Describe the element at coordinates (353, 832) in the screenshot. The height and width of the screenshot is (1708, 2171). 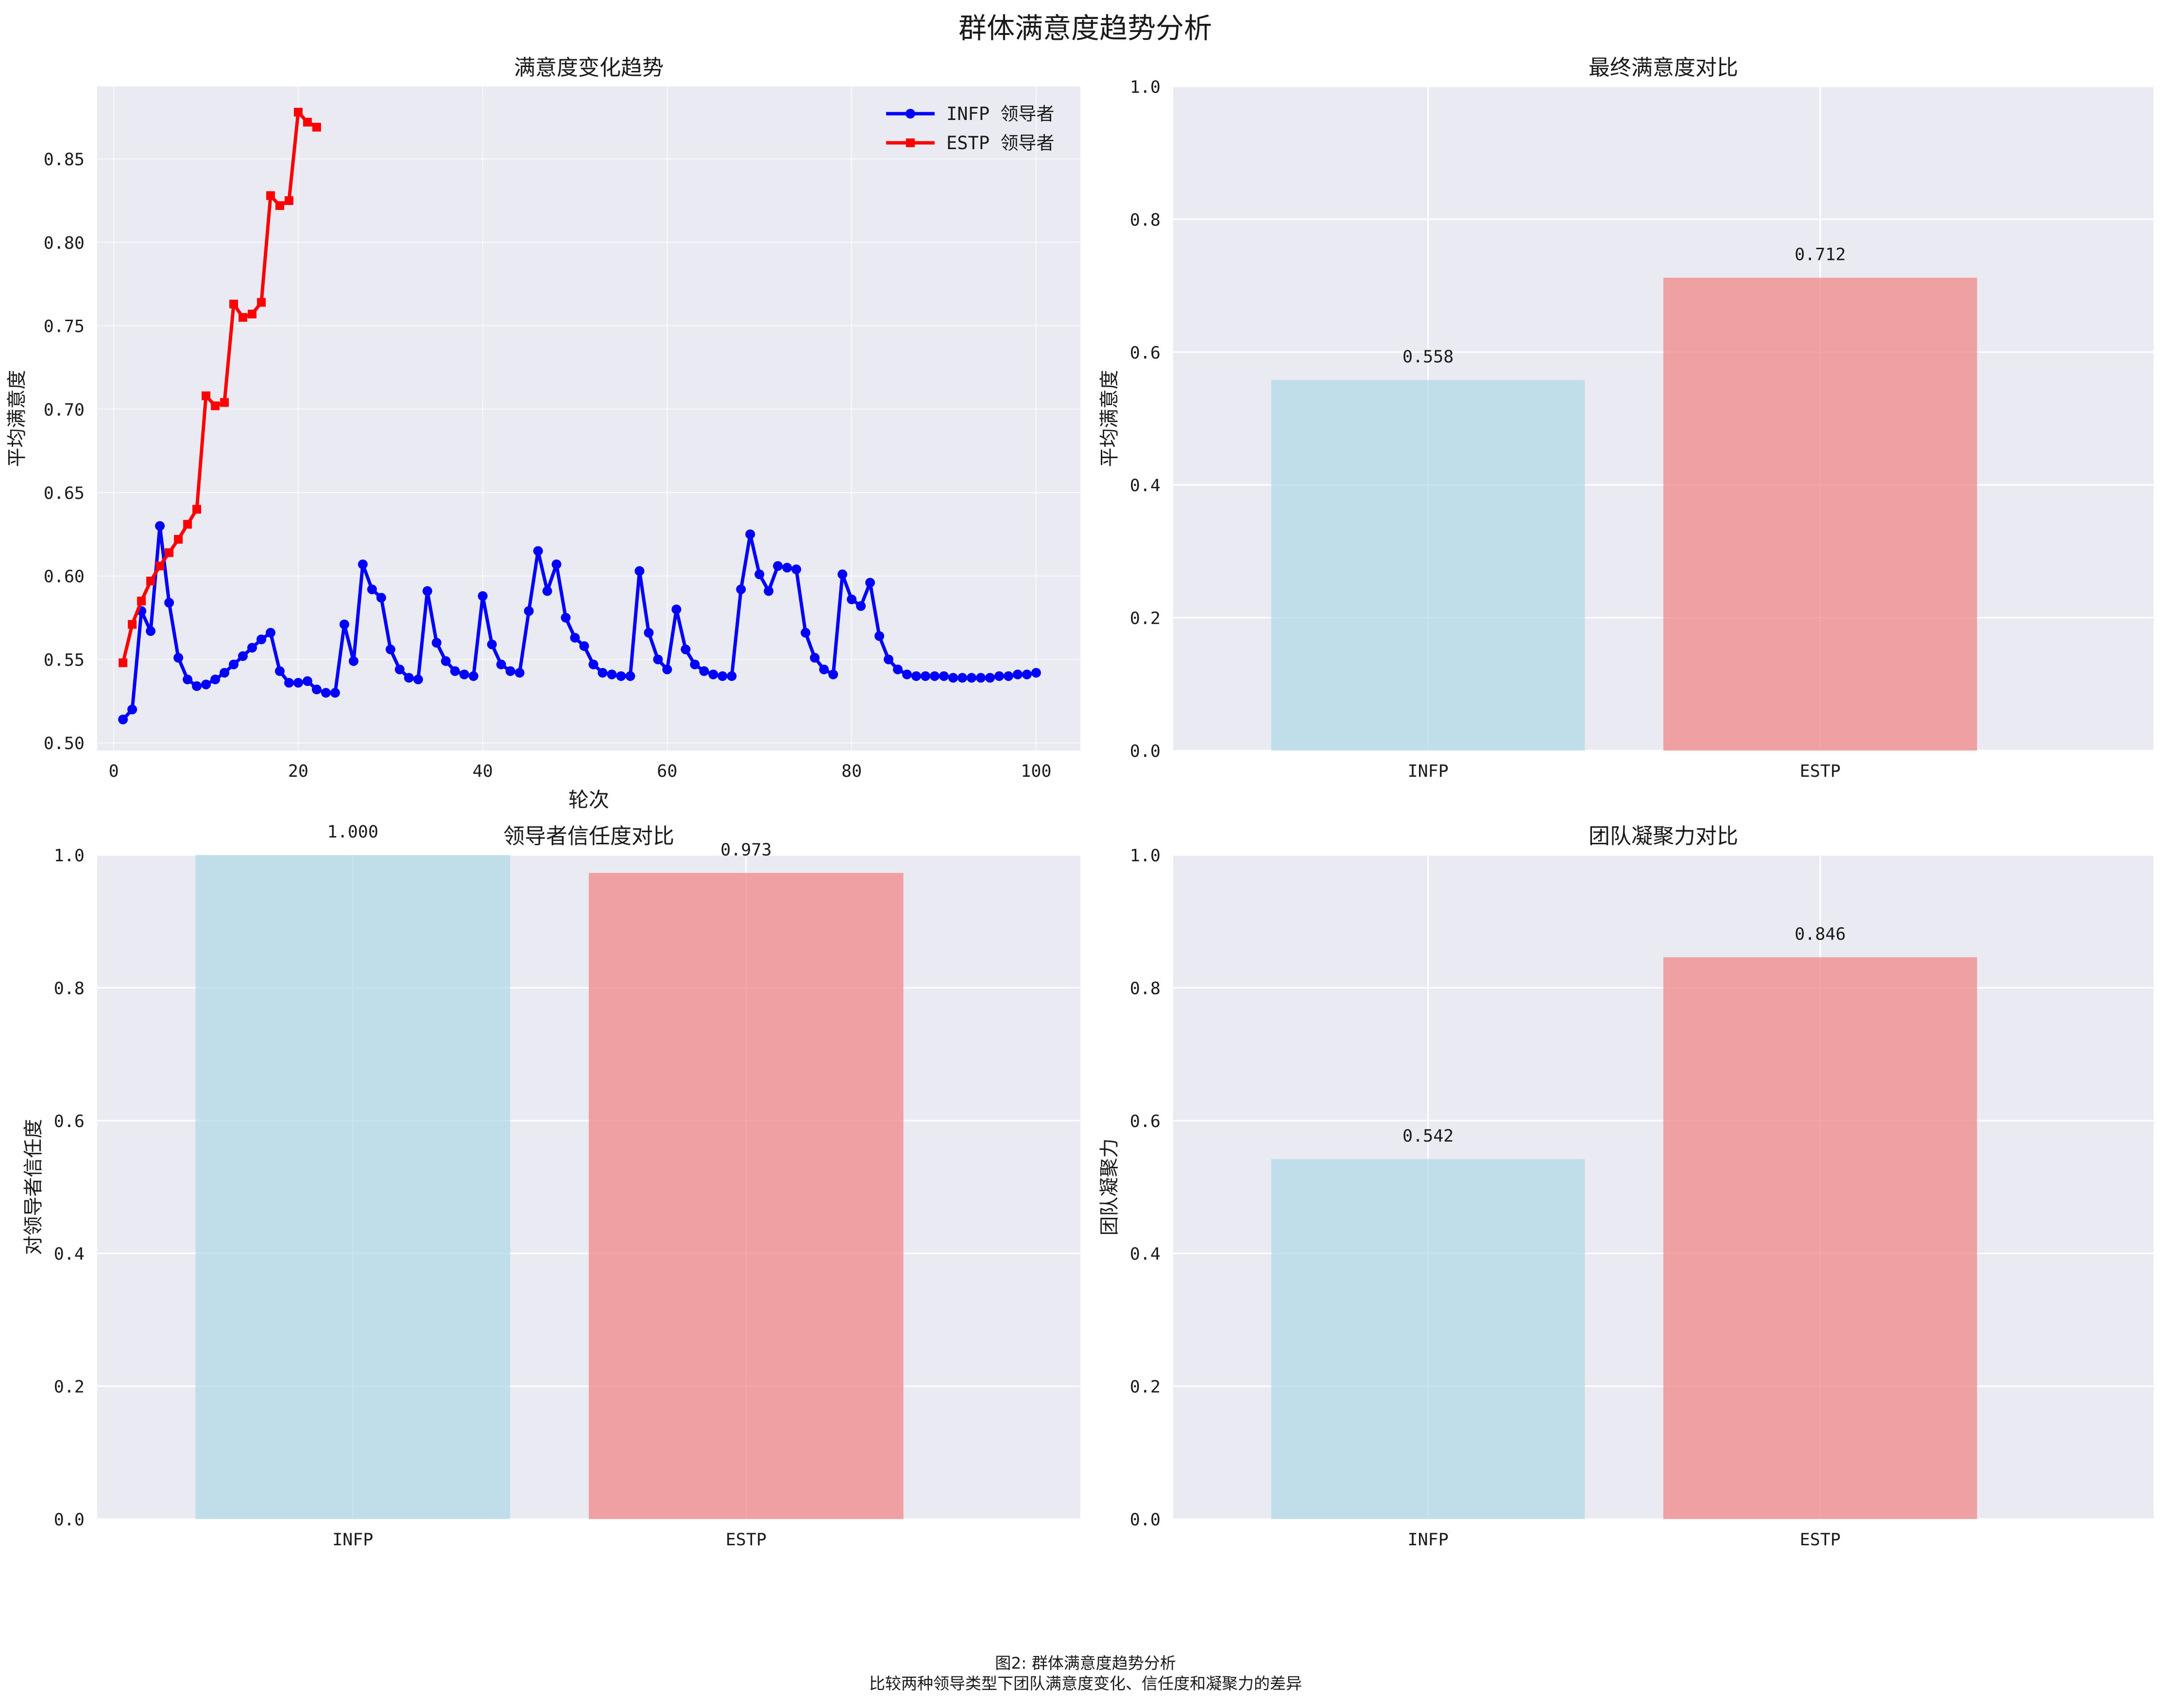
I see `bar-value-label: 1.000` at that location.